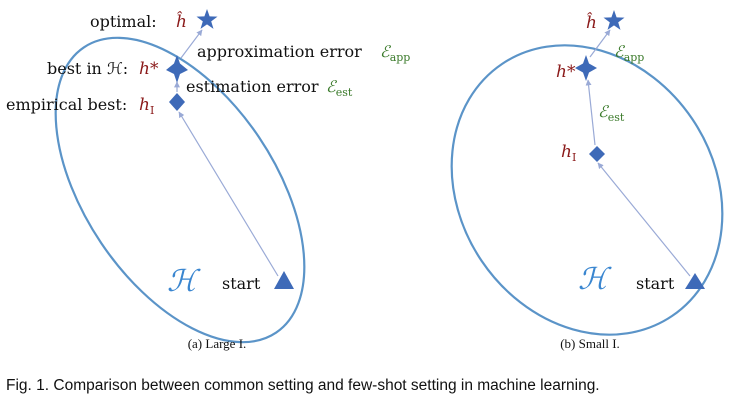 This screenshot has width=732, height=404. Describe the element at coordinates (87, 68) in the screenshot. I see `label-best-in-h-a: best in ℋ:` at that location.